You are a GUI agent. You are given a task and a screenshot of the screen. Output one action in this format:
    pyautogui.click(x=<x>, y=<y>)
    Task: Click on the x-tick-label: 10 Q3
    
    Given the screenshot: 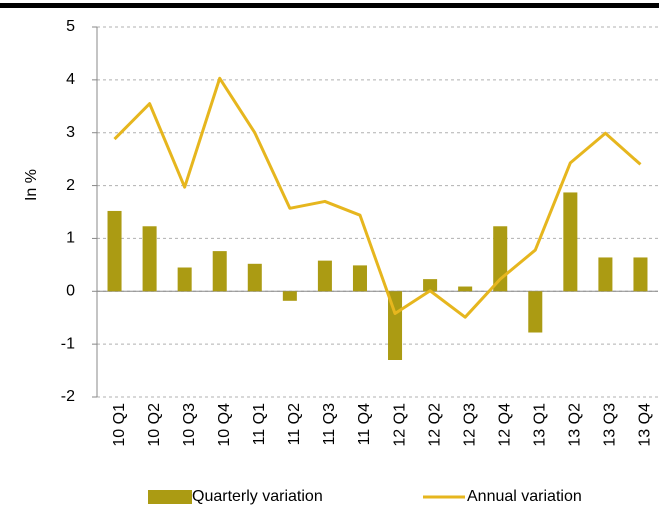 What is the action you would take?
    pyautogui.click(x=189, y=425)
    